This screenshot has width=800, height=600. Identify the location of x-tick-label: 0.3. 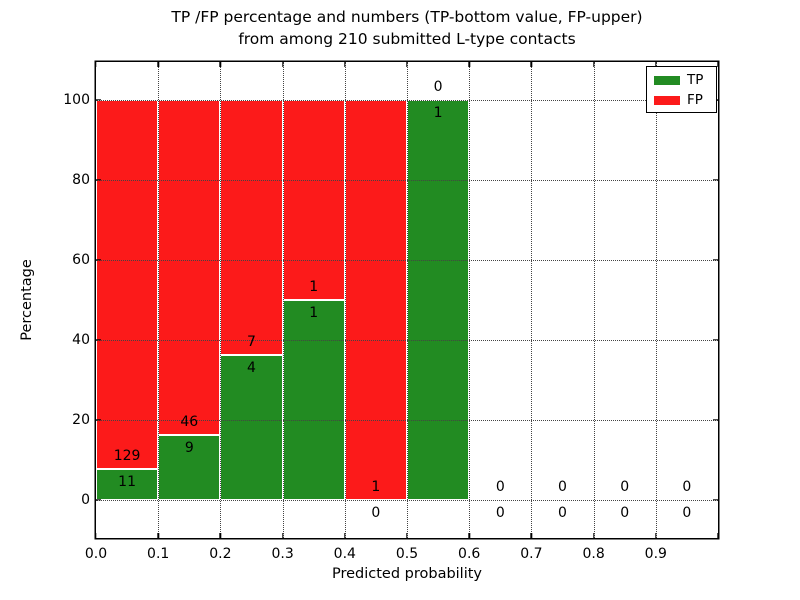
(282, 554).